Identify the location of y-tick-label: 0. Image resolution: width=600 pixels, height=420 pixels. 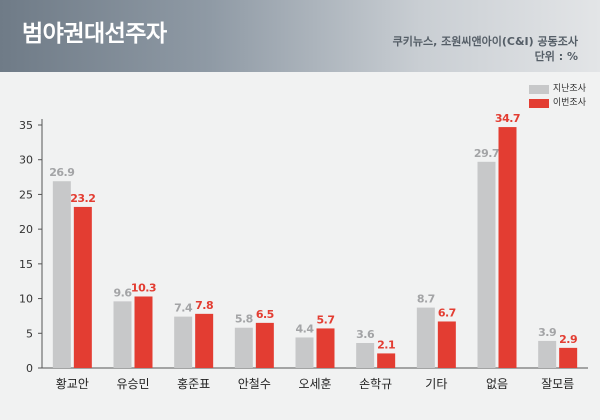
(29, 368).